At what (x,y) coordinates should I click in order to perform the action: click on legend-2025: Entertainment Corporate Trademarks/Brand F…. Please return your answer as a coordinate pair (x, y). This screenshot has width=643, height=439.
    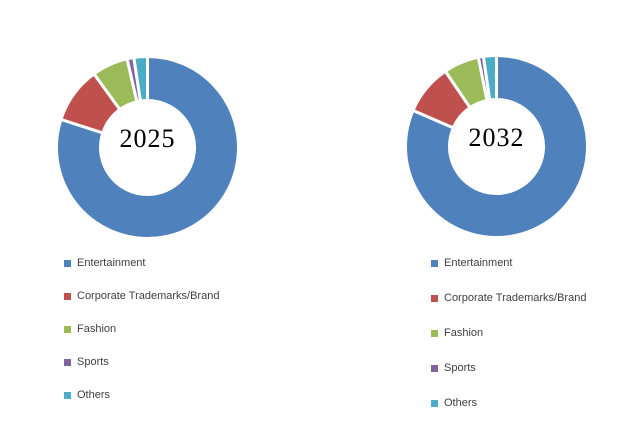
    Looking at the image, I should click on (141, 339).